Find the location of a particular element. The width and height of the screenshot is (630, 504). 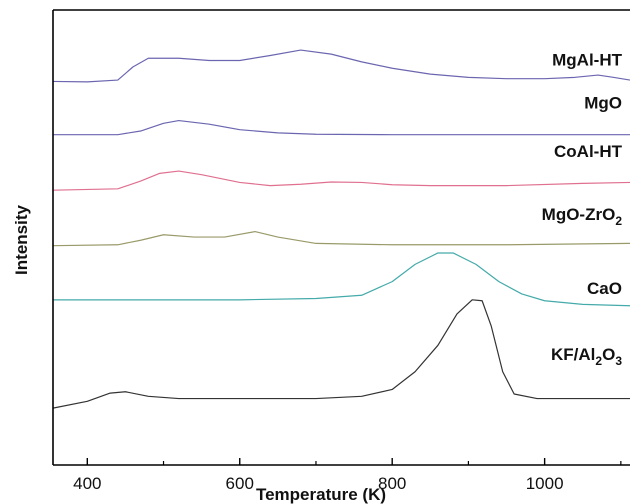

x-tick-label: 1000 is located at coordinates (545, 483).